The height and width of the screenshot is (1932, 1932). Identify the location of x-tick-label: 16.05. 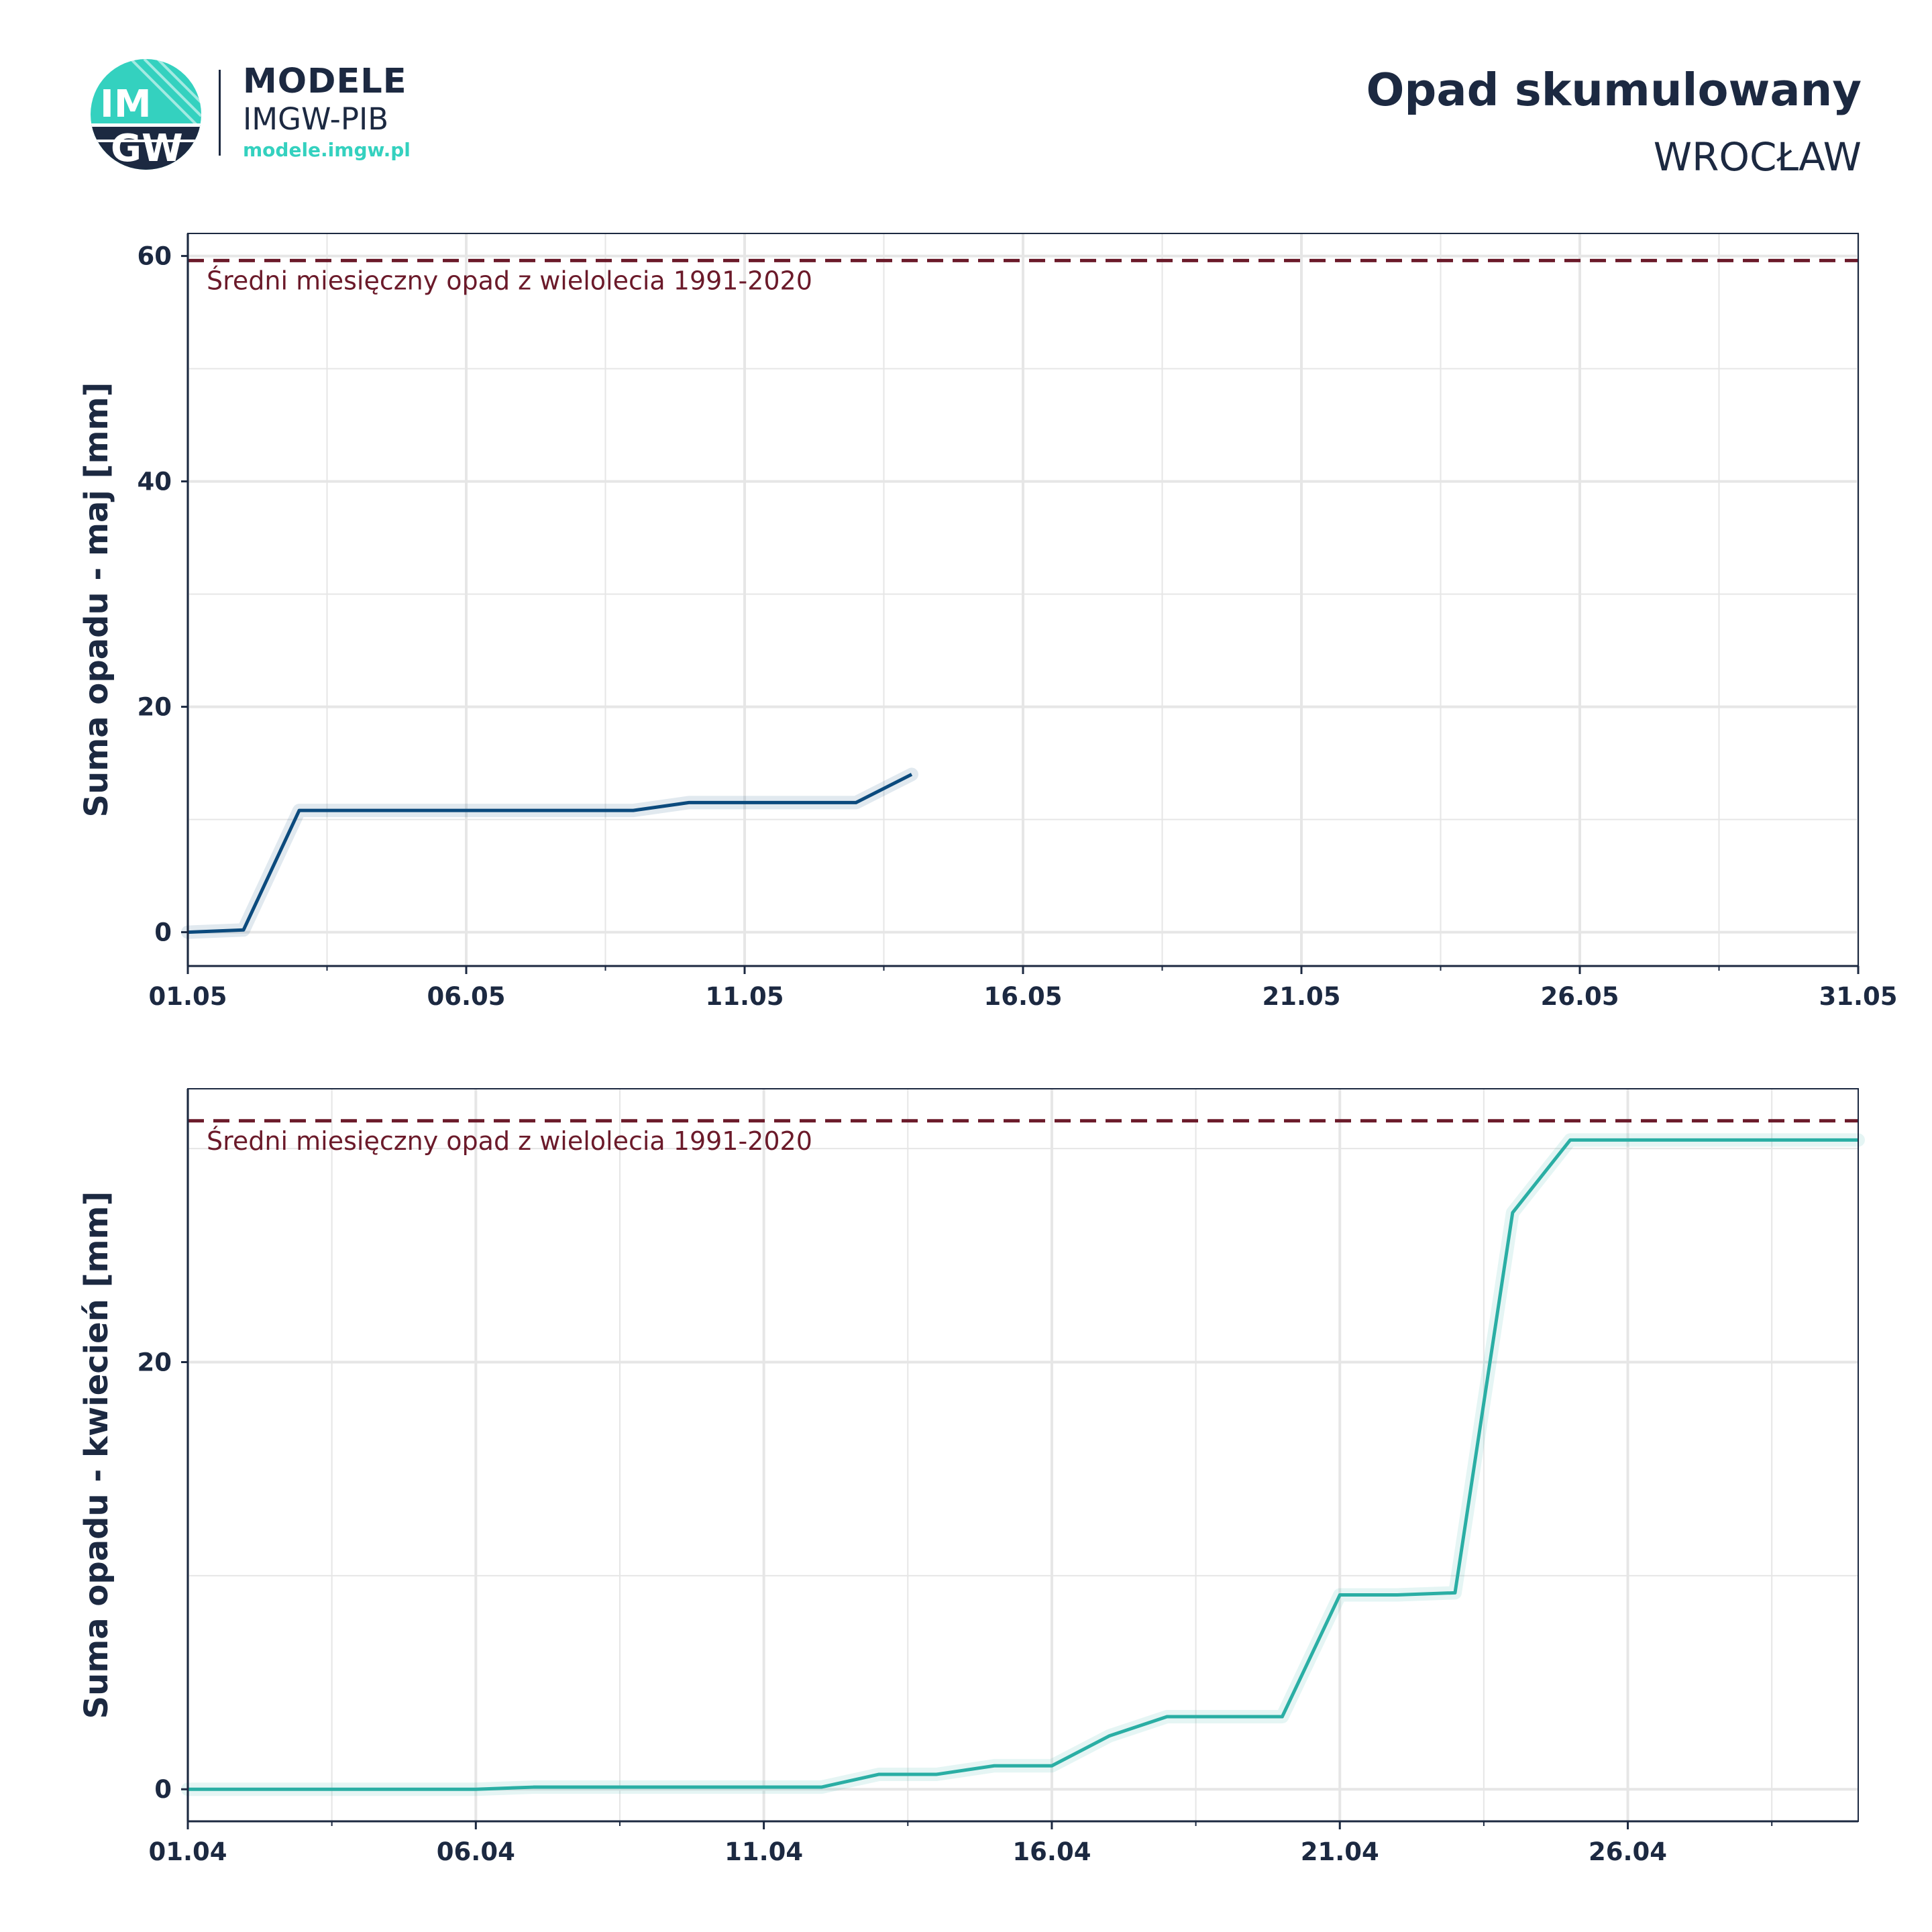
(1022, 996).